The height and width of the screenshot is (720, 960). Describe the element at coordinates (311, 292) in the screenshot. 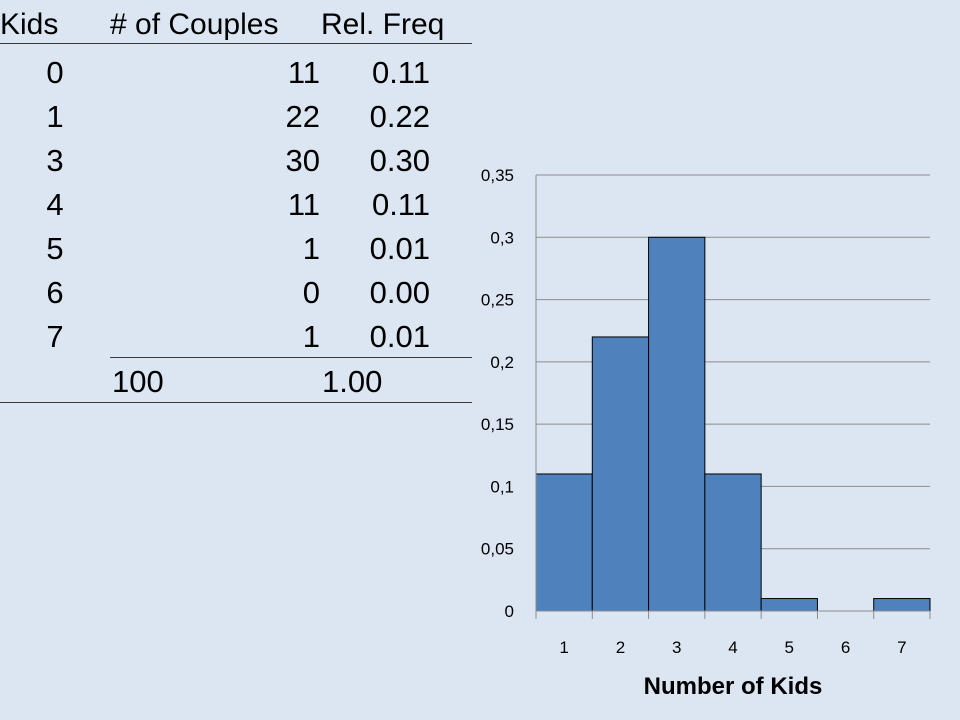

I see `row-5-couples: 0` at that location.